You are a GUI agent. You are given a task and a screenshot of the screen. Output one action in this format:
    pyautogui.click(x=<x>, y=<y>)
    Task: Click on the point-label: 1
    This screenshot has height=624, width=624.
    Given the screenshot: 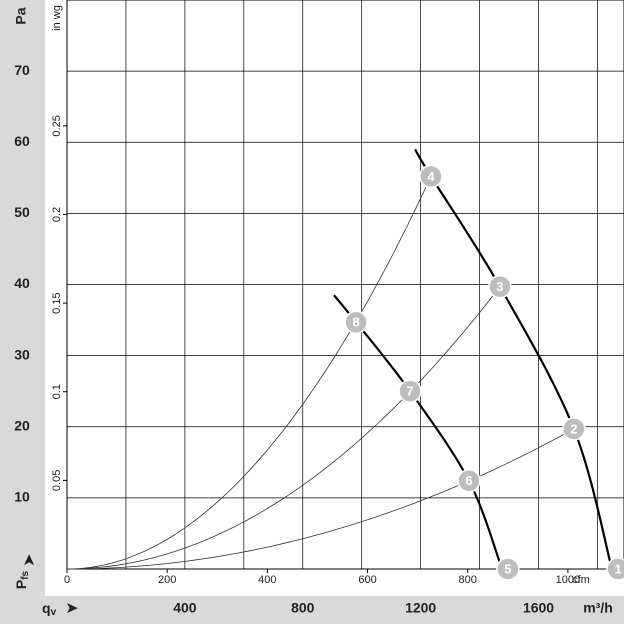 What is the action you would take?
    pyautogui.click(x=617, y=568)
    